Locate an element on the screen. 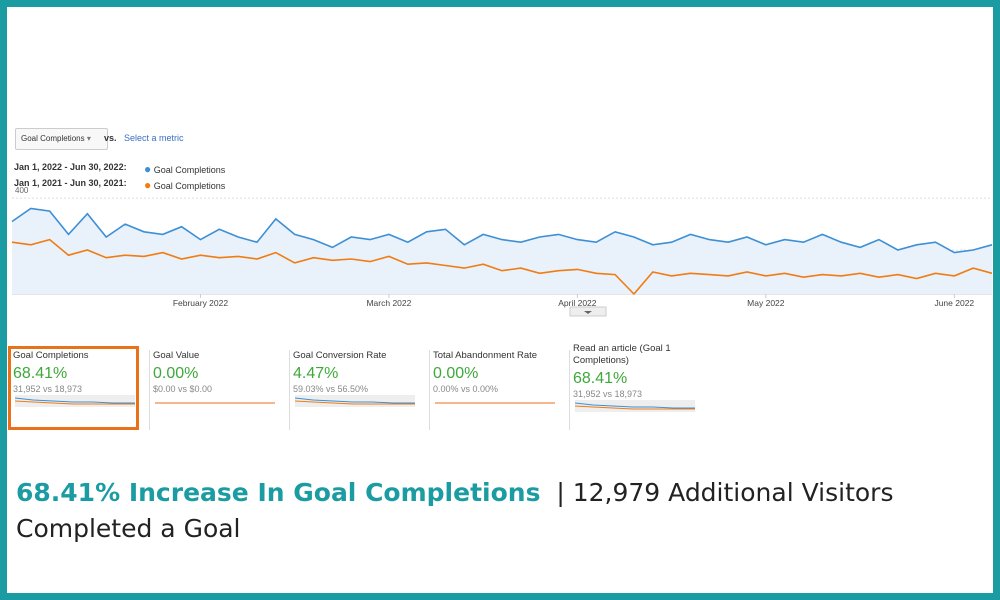  x-tick-label: May 2022 is located at coordinates (766, 303).